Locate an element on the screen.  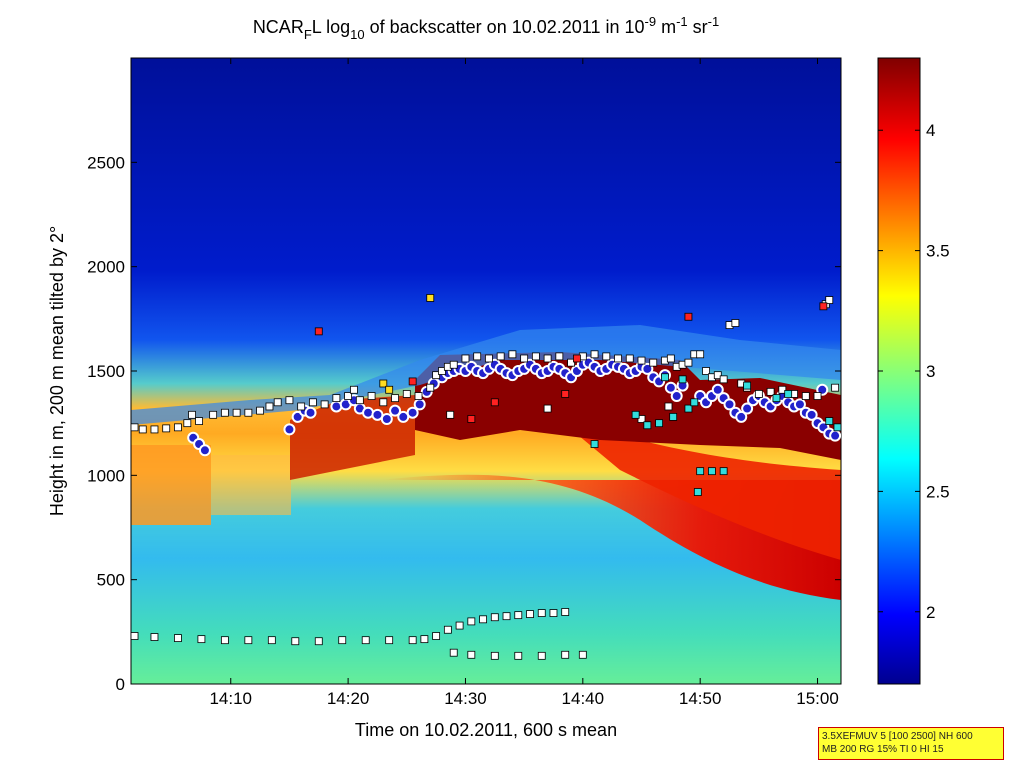
x-tick-label: 14:40 is located at coordinates (583, 698).